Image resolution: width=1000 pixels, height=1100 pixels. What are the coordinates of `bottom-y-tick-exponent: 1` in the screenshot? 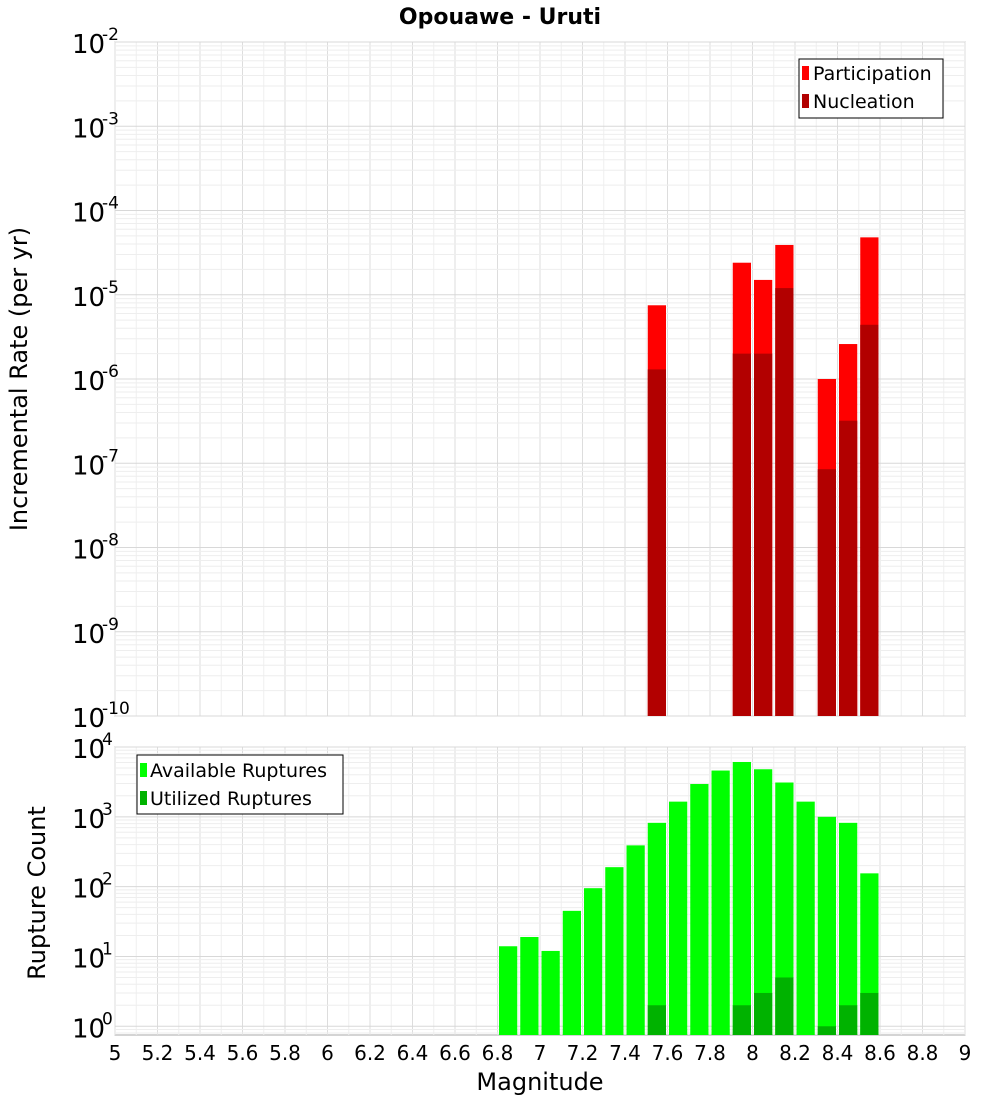 It's located at (107, 949).